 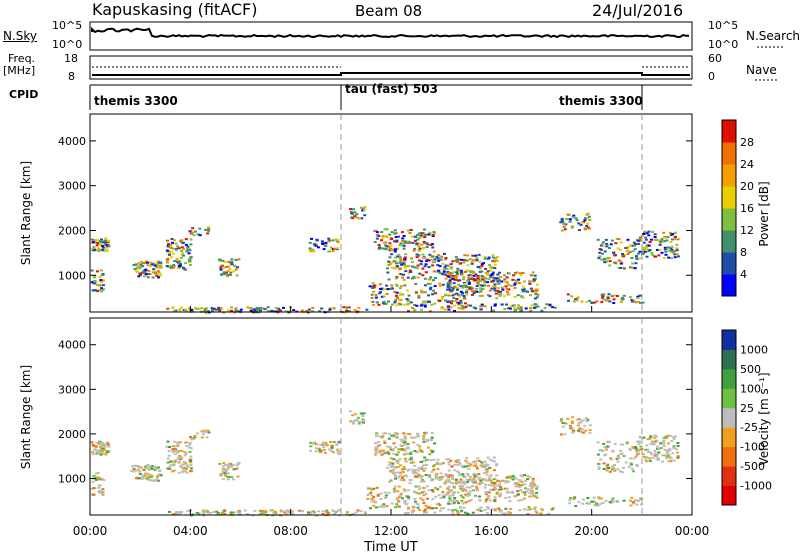 What do you see at coordinates (19, 70) in the screenshot?
I see `freq-unit-label: [MHz]` at bounding box center [19, 70].